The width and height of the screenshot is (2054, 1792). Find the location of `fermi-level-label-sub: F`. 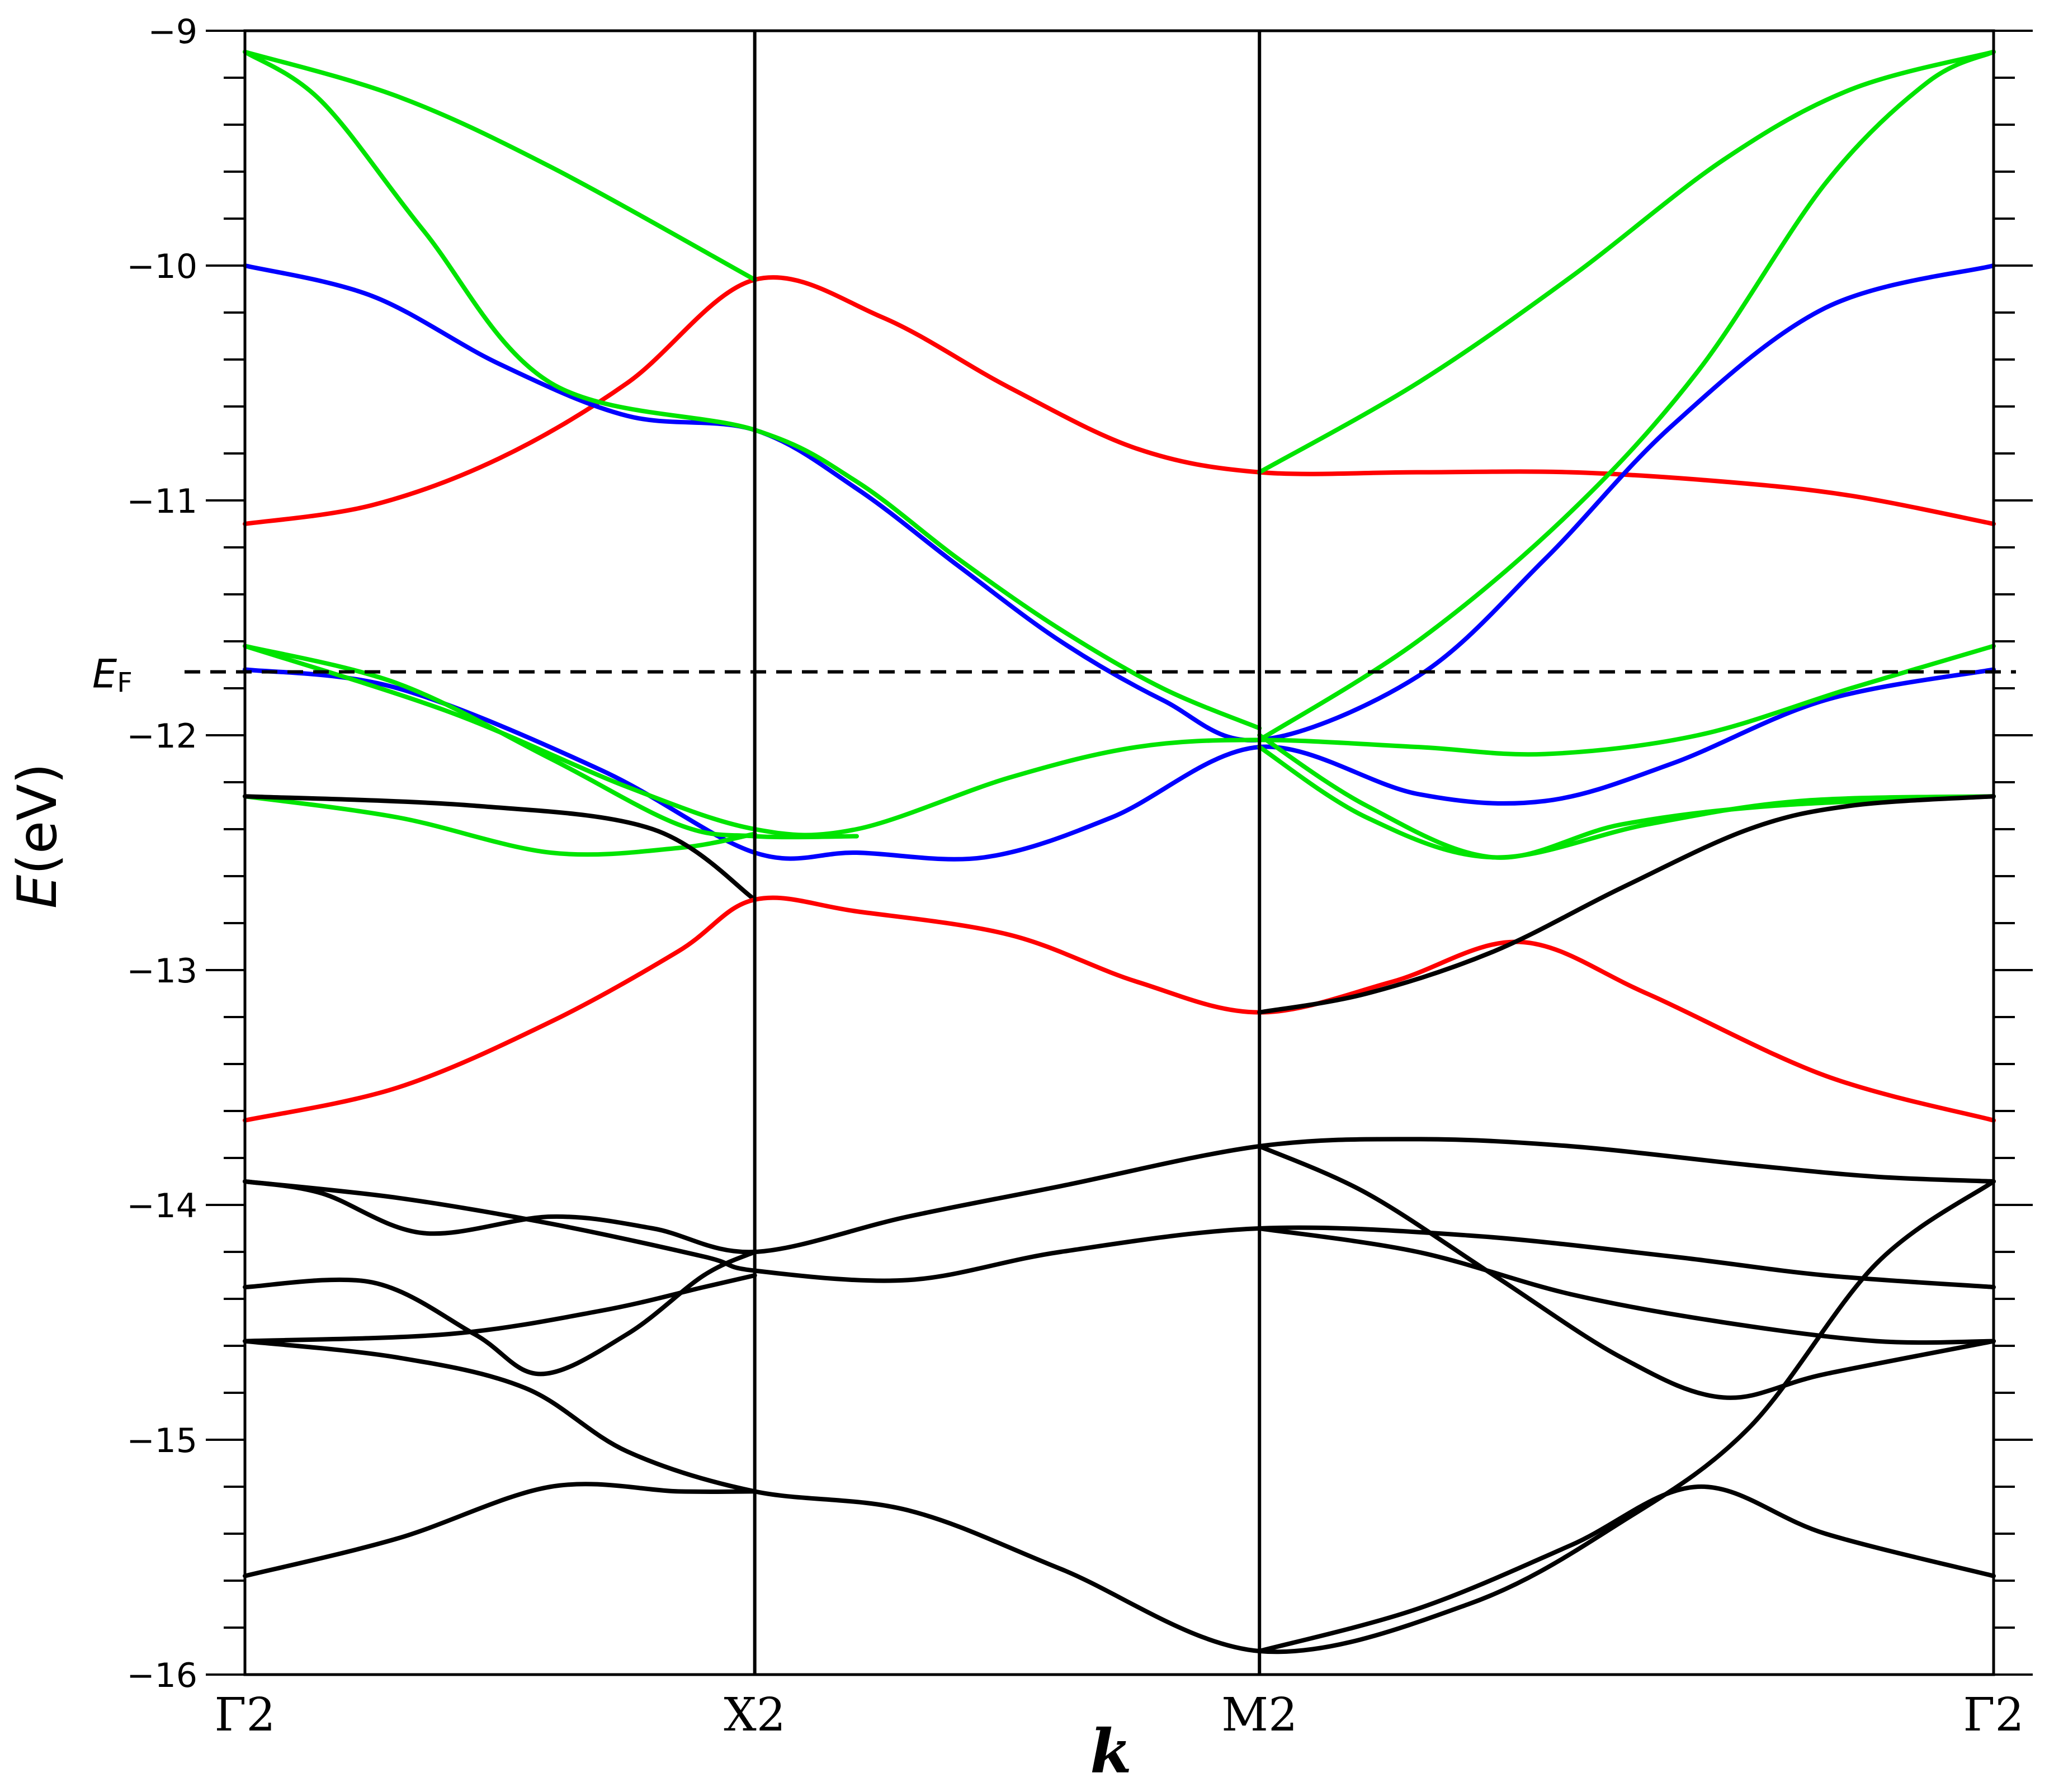

fermi-level-label-sub: F is located at coordinates (125, 683).